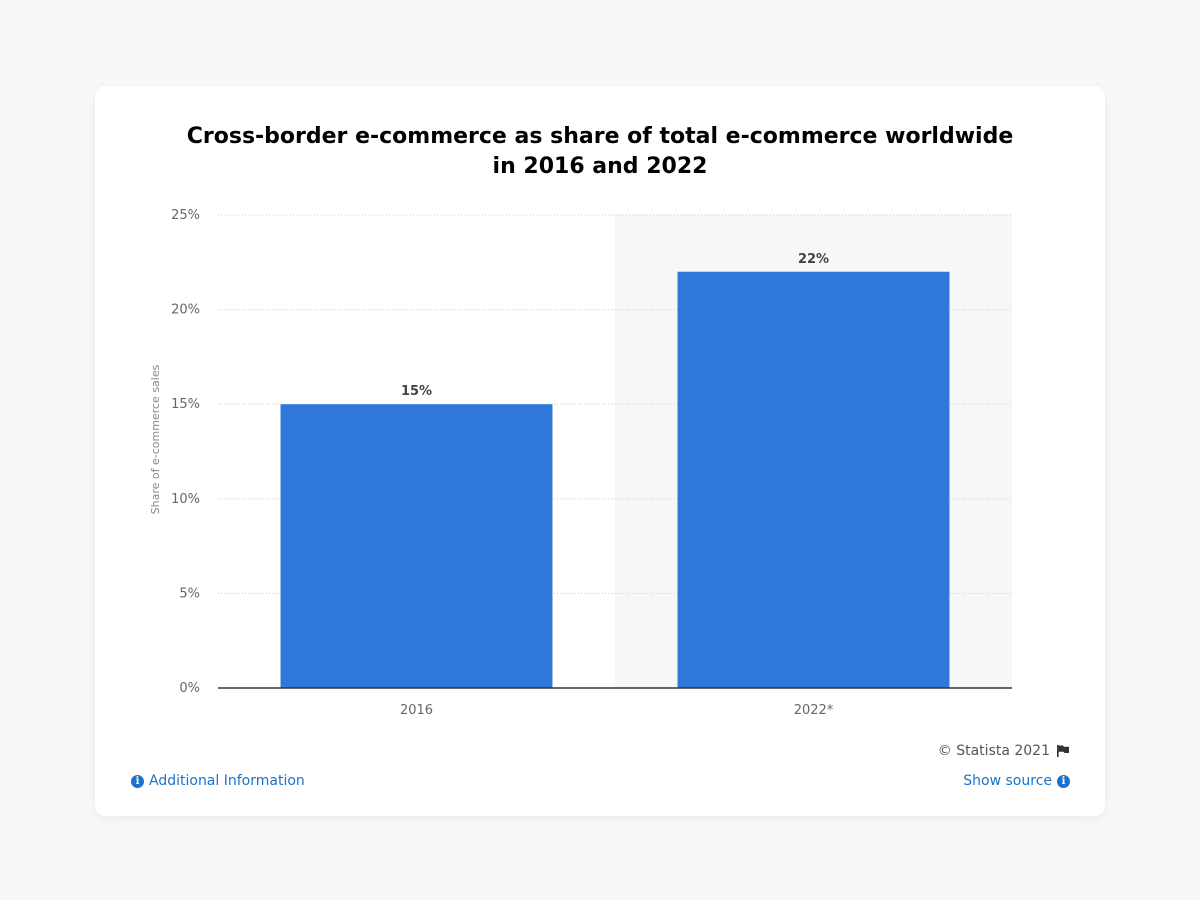  I want to click on additional-information-label: Additional Information, so click(227, 781).